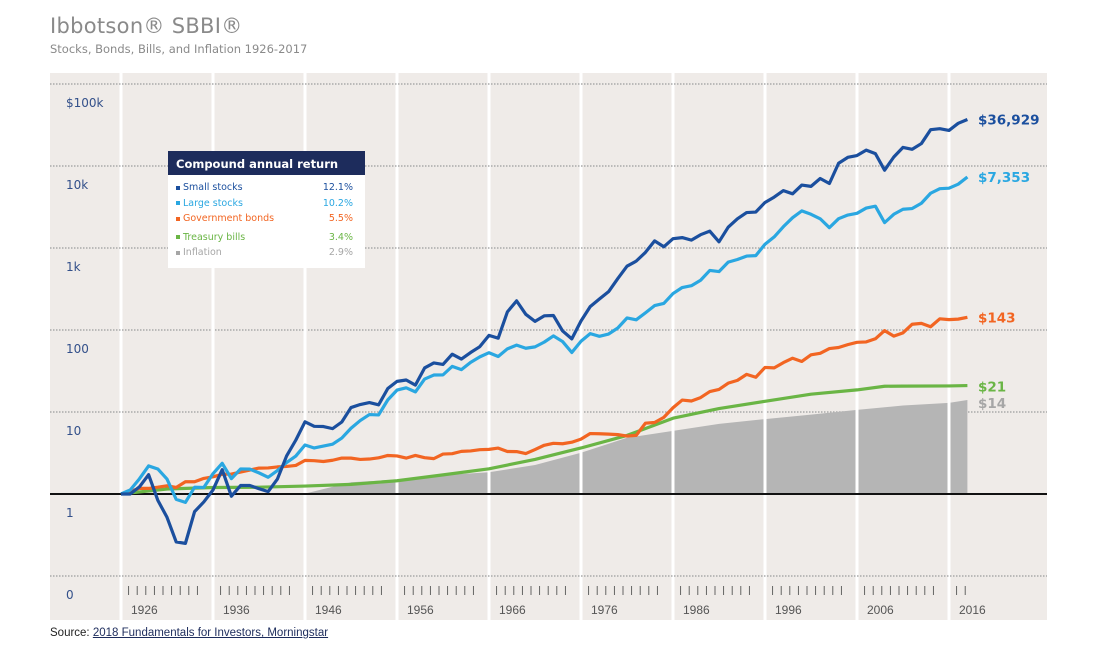 The height and width of the screenshot is (670, 1099). I want to click on legend-label: Large stocks, so click(209, 204).